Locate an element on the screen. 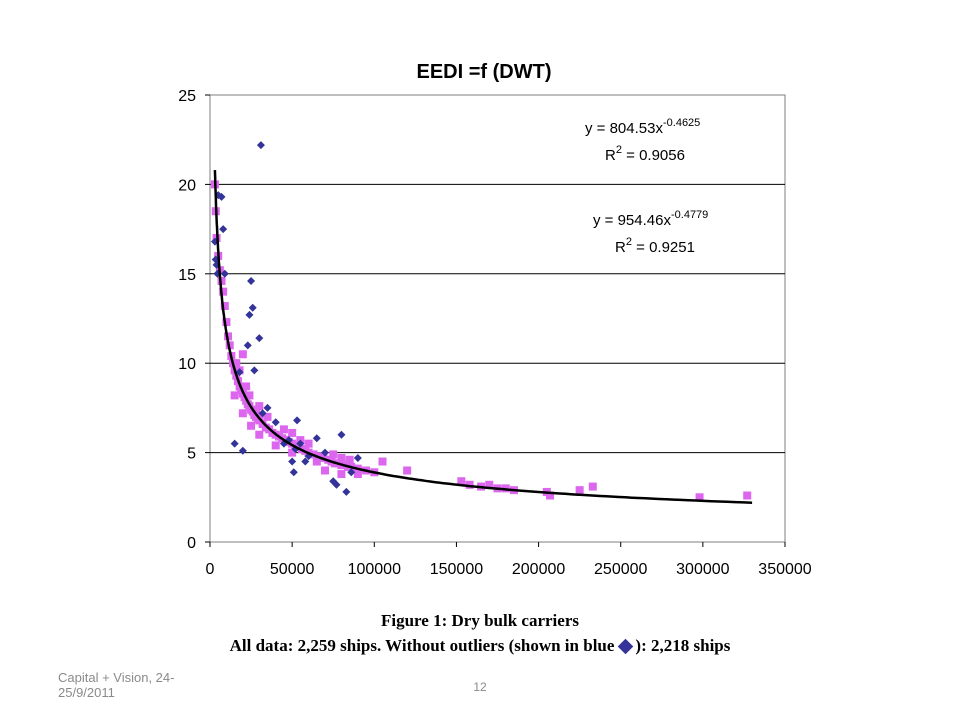  x-tick-label: 250000 is located at coordinates (620, 569).